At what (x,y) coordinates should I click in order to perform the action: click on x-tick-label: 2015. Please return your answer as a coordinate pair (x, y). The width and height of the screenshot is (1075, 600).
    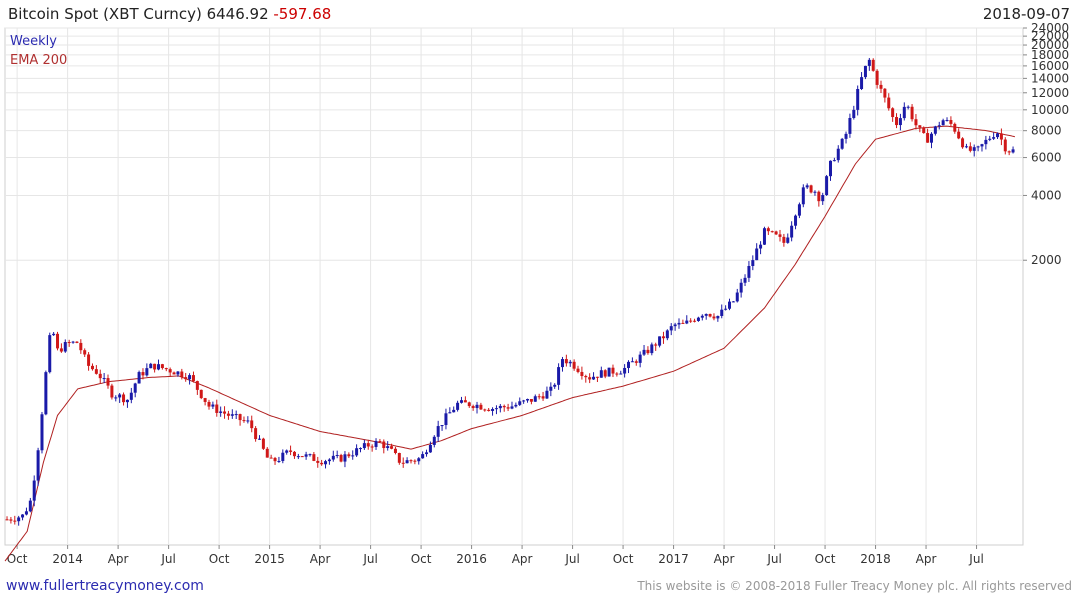
    Looking at the image, I should click on (269, 559).